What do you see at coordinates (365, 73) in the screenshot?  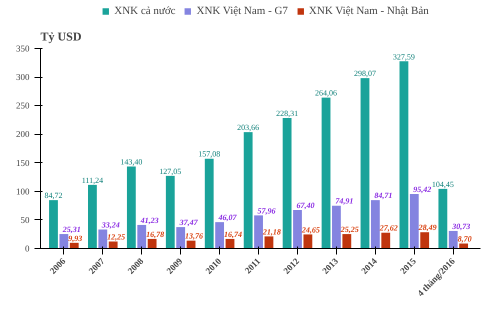 I see `data-label: 298,07` at bounding box center [365, 73].